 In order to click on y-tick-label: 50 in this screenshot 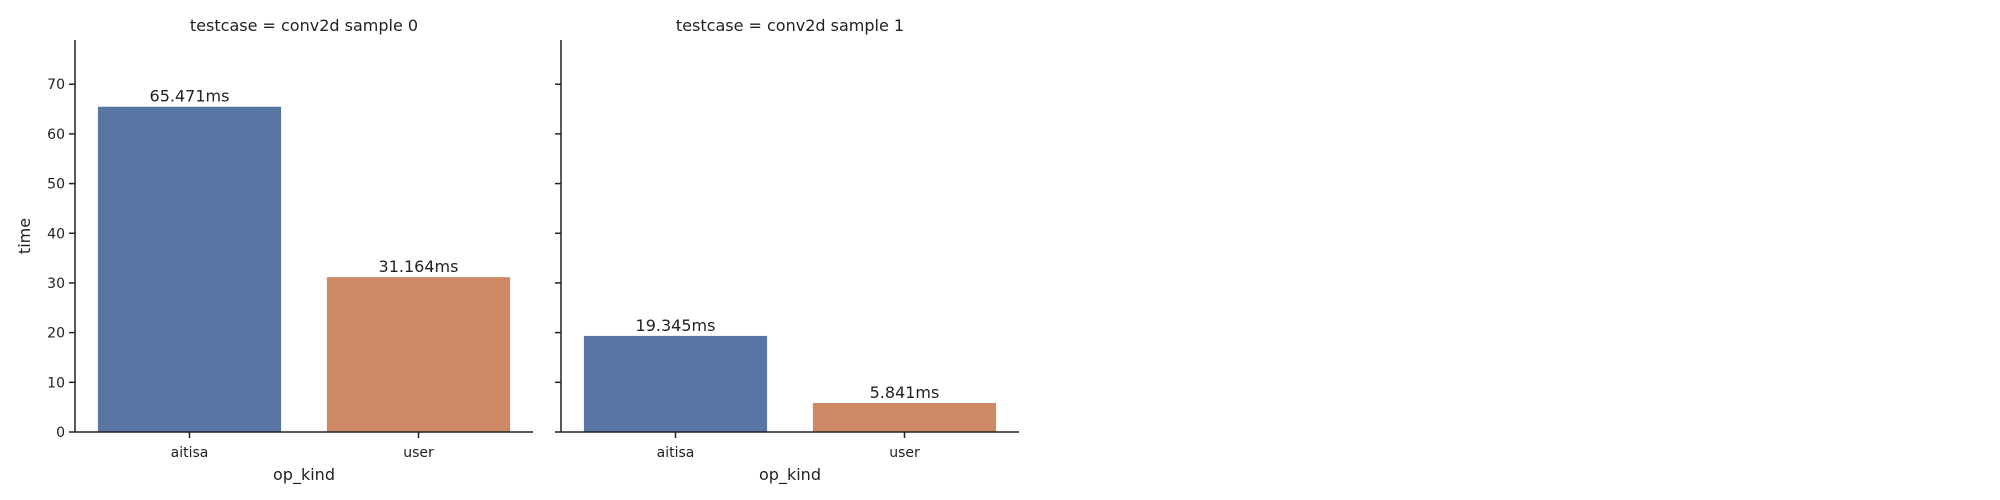, I will do `click(56, 185)`.